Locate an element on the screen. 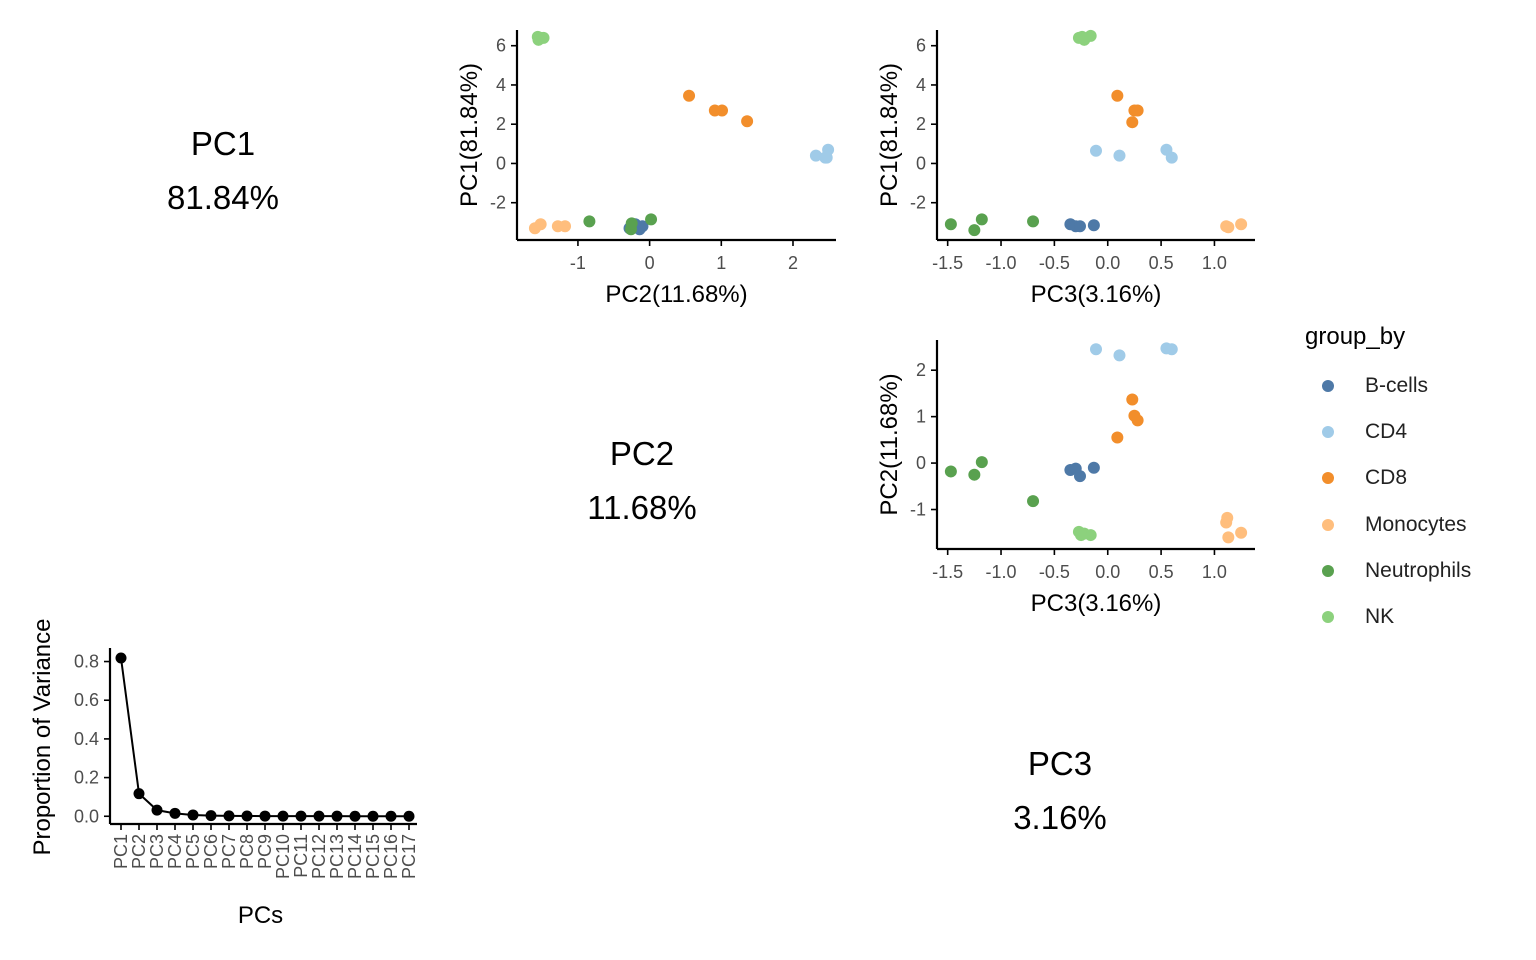  legend-label: CD4 is located at coordinates (1386, 432).